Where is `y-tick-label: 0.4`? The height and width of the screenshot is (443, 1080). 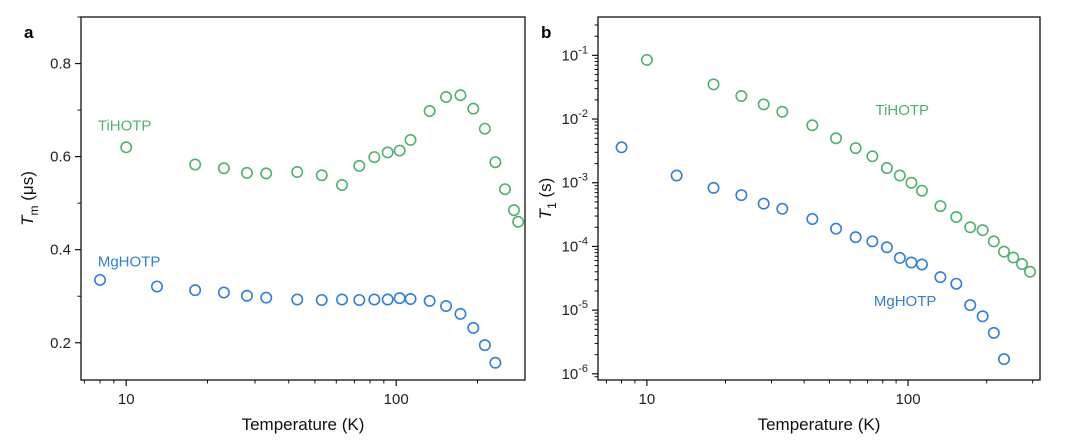
y-tick-label: 0.4 is located at coordinates (60, 250).